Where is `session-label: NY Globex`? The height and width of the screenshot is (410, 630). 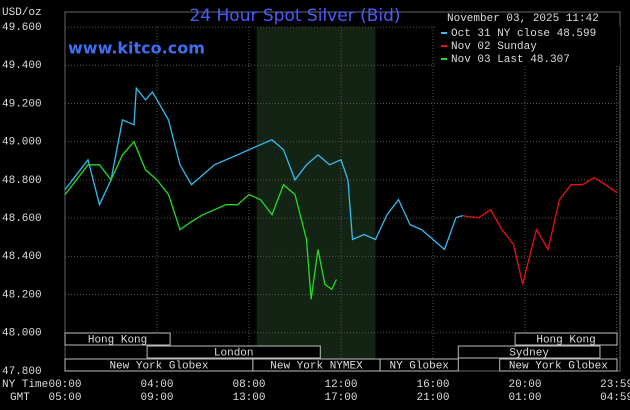
session-label: NY Globex is located at coordinates (419, 366).